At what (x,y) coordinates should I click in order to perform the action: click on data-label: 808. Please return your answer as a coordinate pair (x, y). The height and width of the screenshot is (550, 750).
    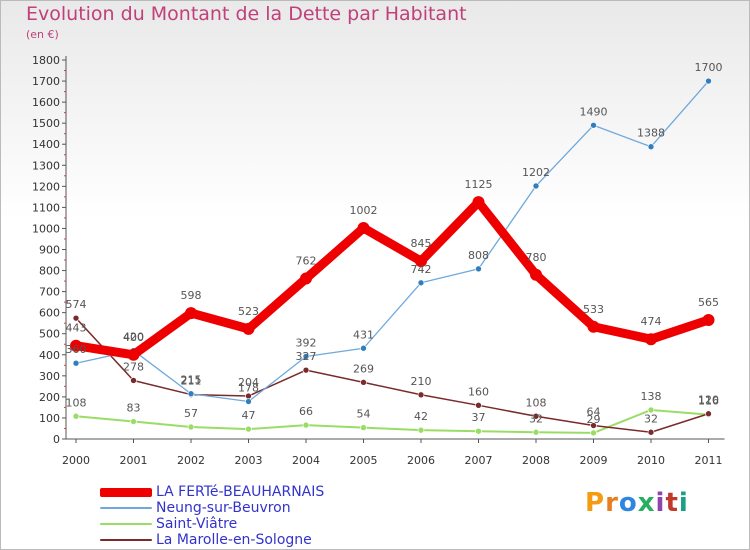
    Looking at the image, I should click on (478, 255).